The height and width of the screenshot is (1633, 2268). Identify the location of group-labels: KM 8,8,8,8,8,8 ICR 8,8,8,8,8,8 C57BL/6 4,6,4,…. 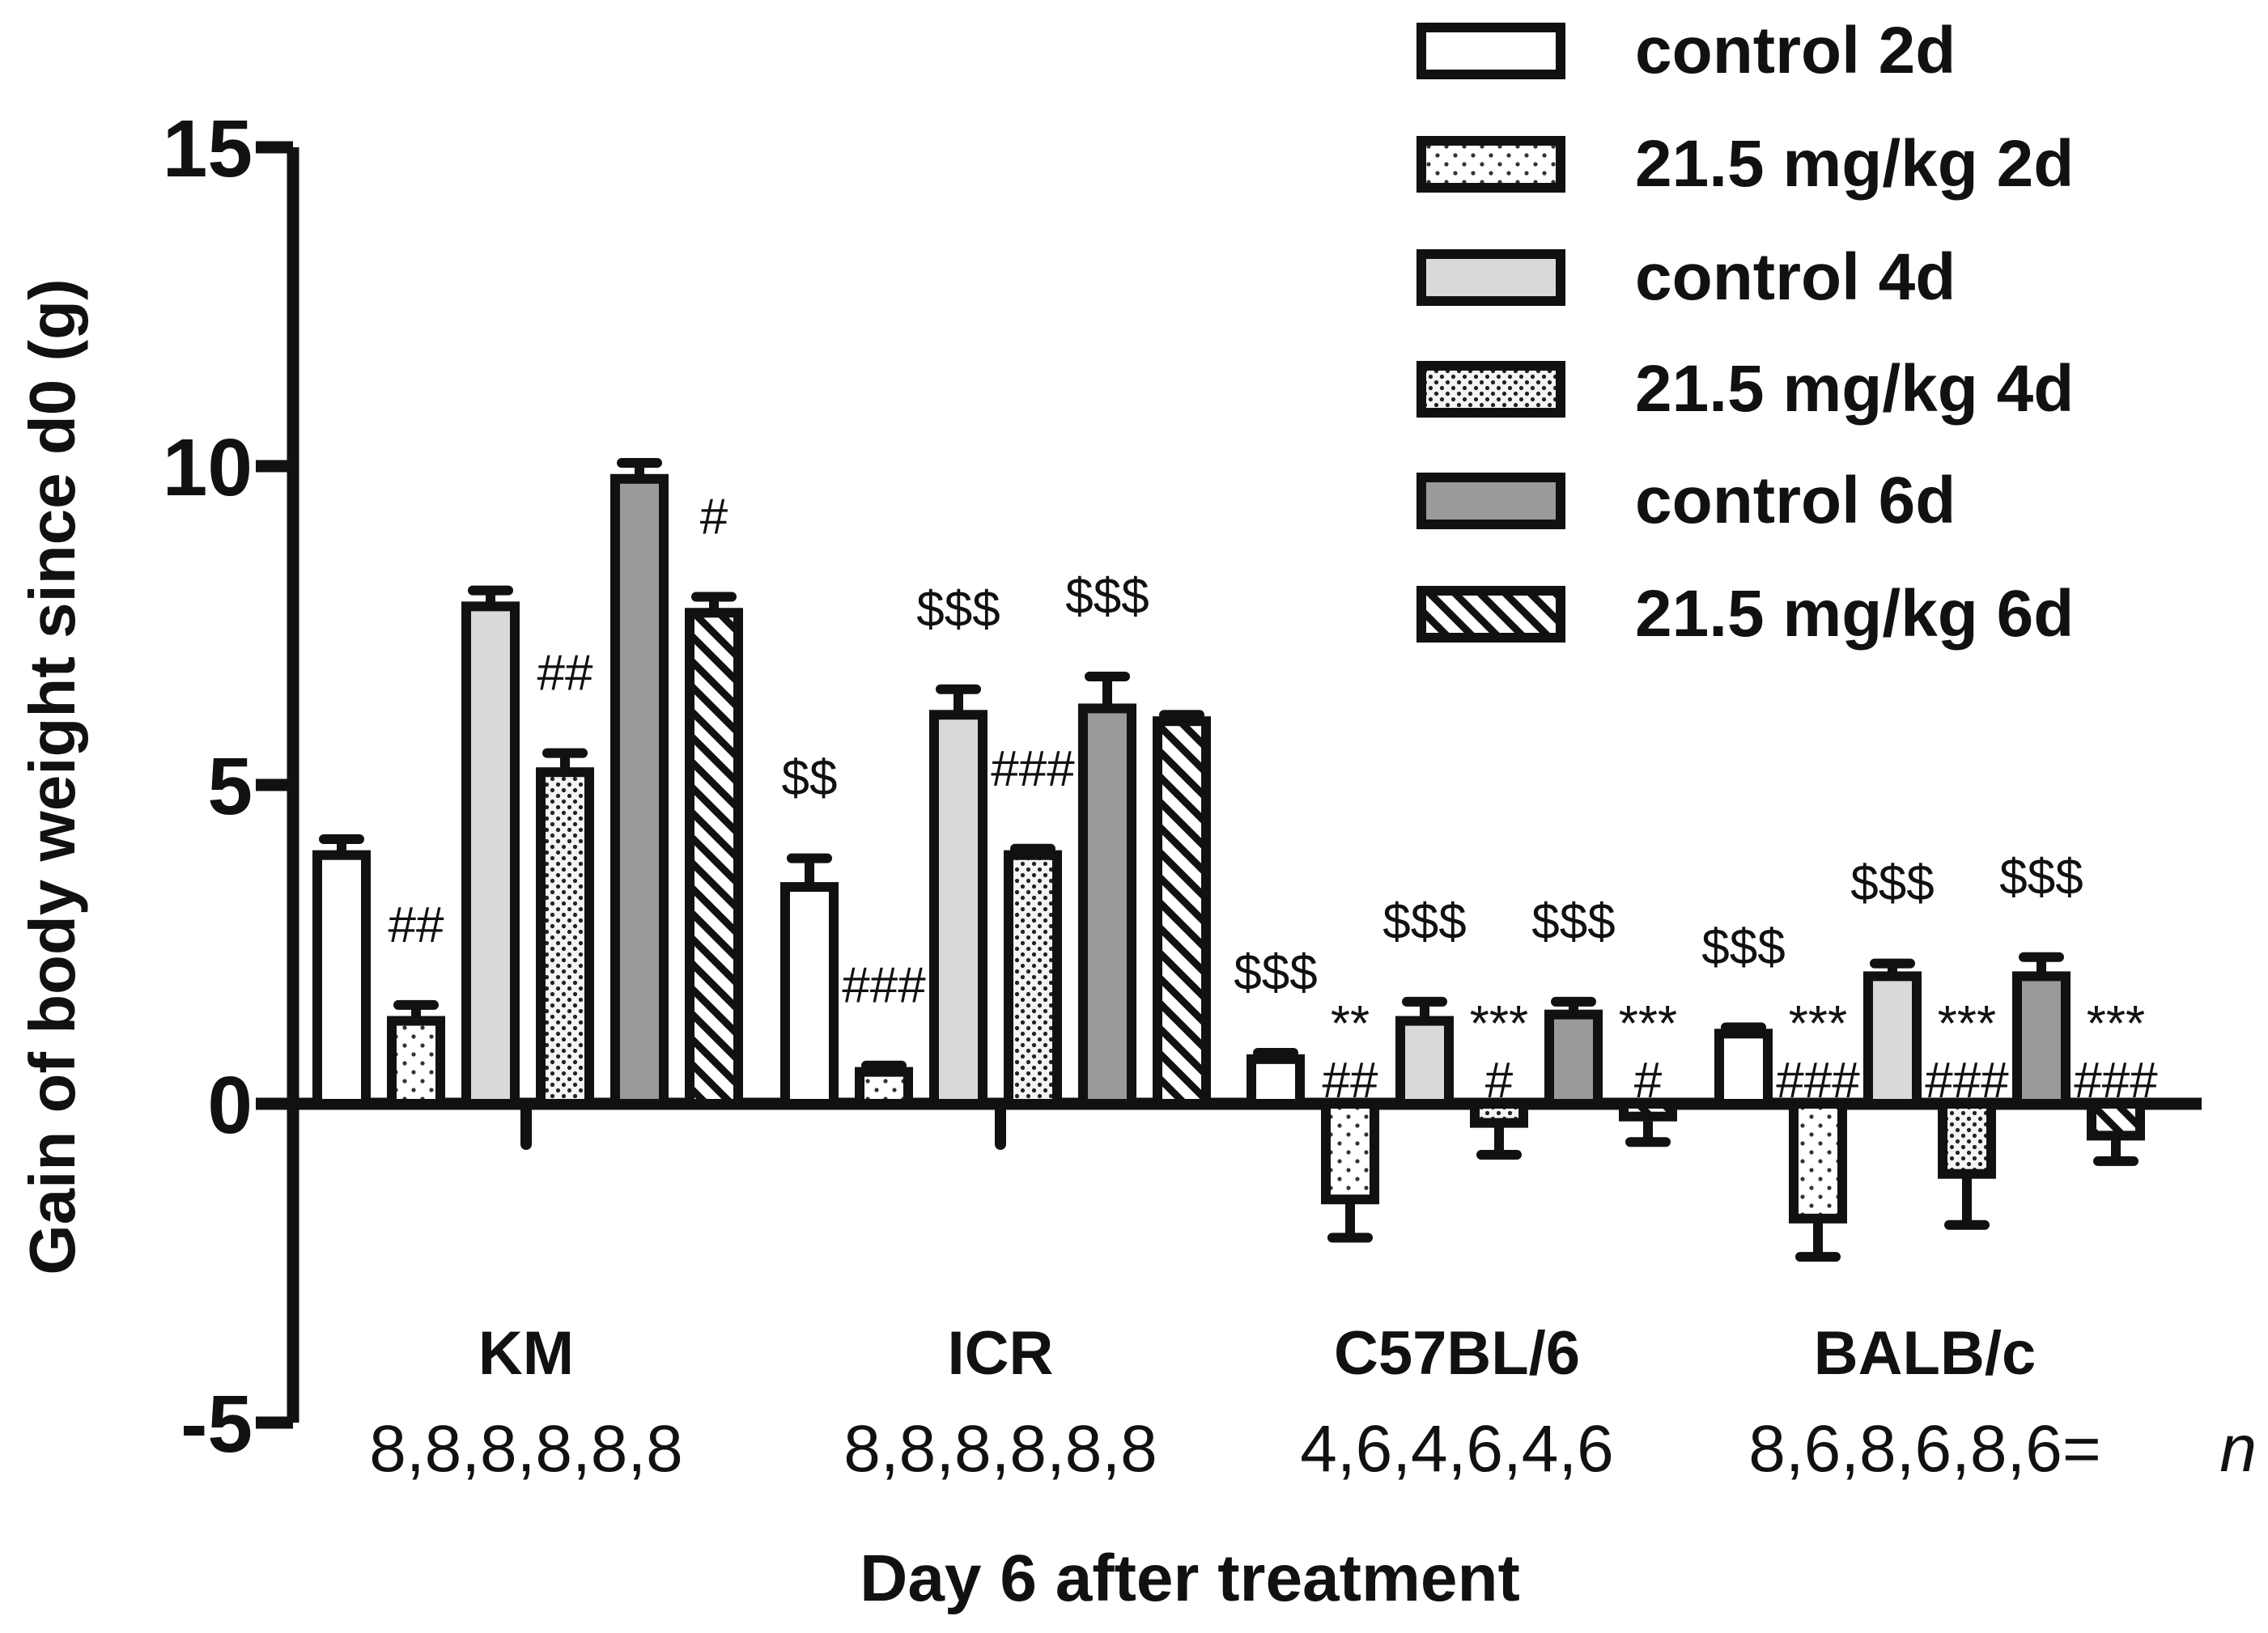
(1313, 1402).